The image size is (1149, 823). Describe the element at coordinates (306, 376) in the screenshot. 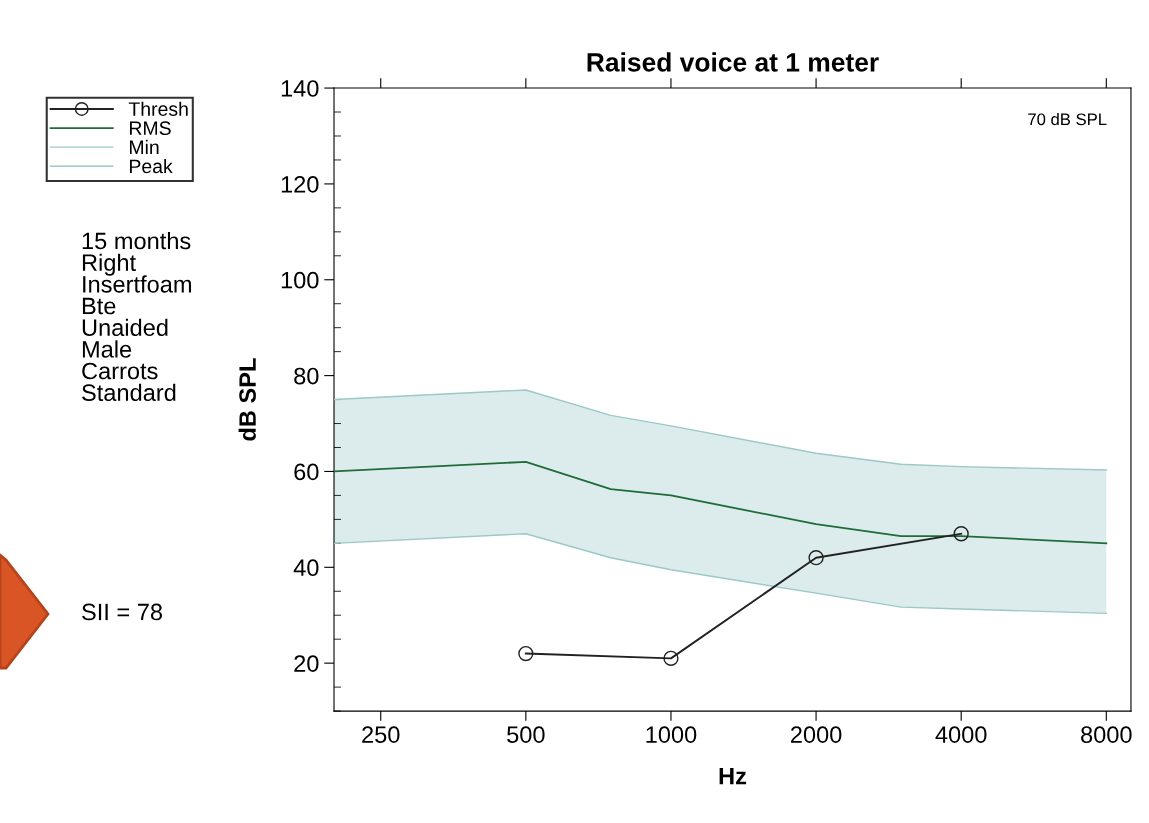

I see `y-tick-label: 80` at that location.